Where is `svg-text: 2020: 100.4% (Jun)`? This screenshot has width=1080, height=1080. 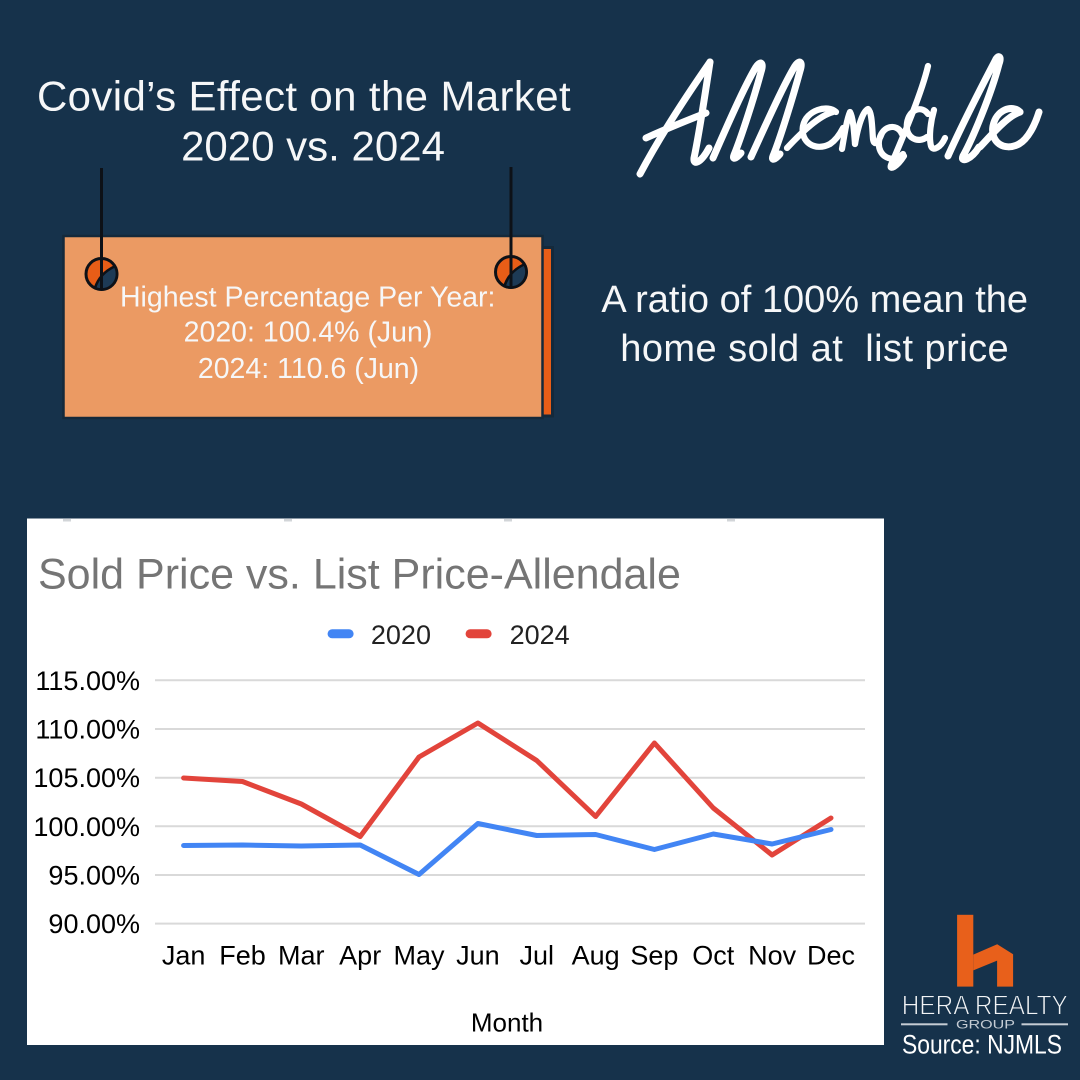
svg-text: 2020: 100.4% (Jun) is located at coordinates (308, 333).